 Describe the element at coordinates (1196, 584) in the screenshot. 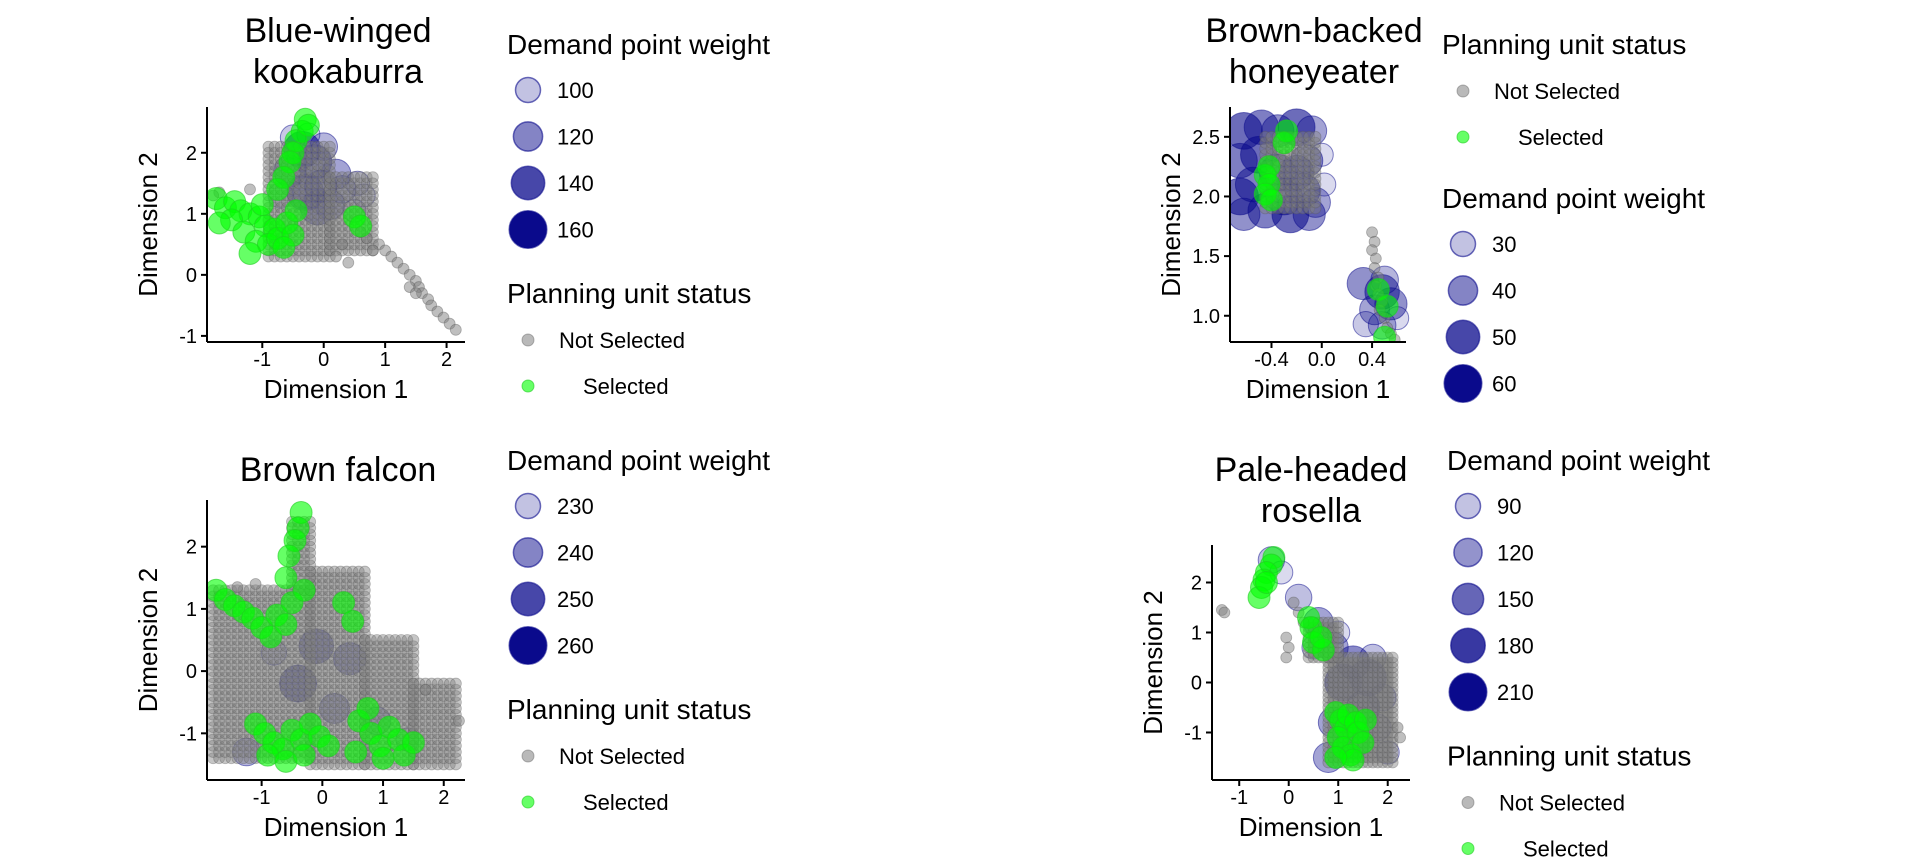

I see `y-tick-label: 2` at that location.